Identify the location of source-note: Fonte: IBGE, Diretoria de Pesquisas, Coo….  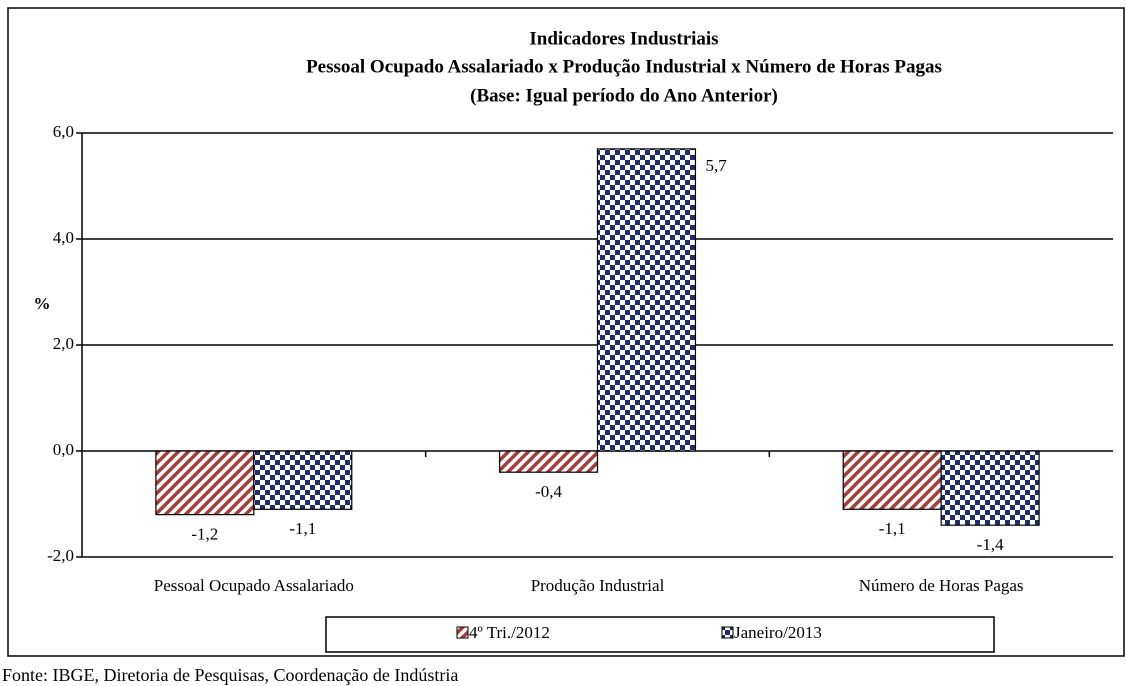
(230, 675).